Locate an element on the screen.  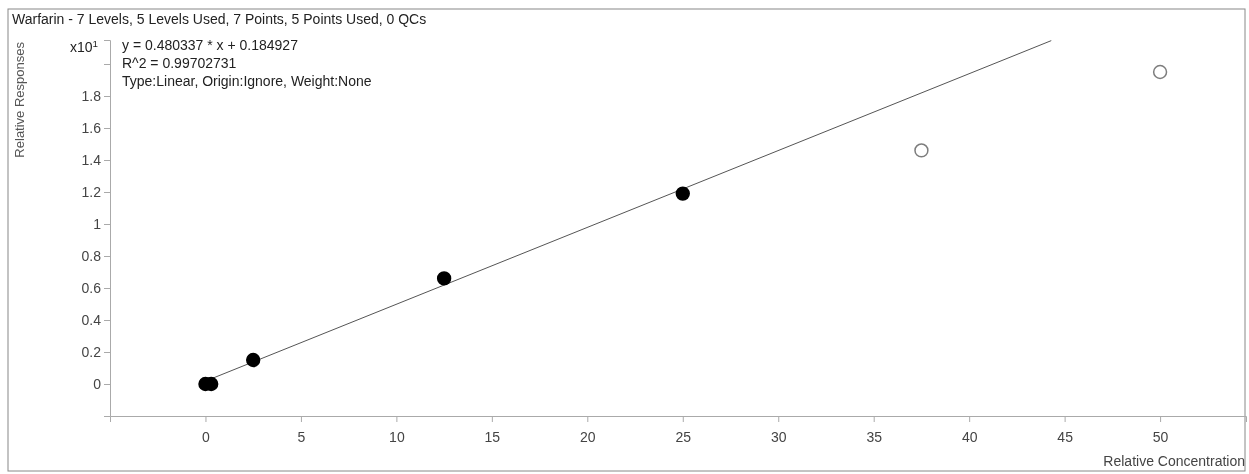
y-tick-label: 1.4 is located at coordinates (91, 159).